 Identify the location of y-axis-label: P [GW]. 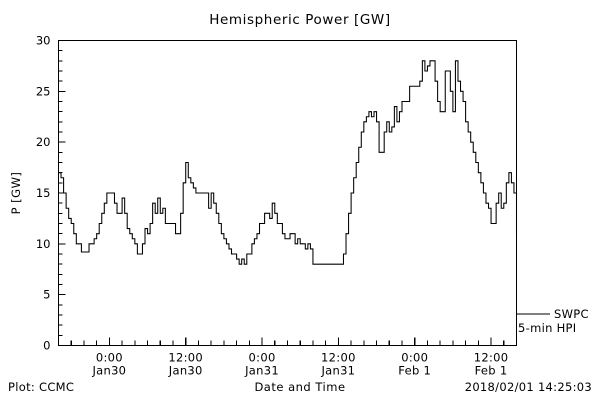
(16, 193).